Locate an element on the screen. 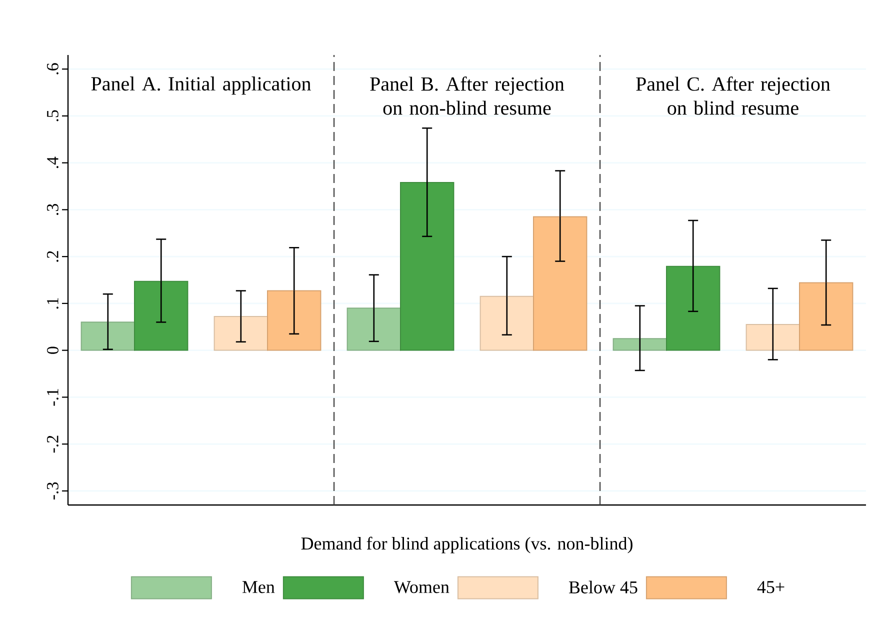  x-tick-label: Panel C. After rejection on blind resume is located at coordinates (733, 95).